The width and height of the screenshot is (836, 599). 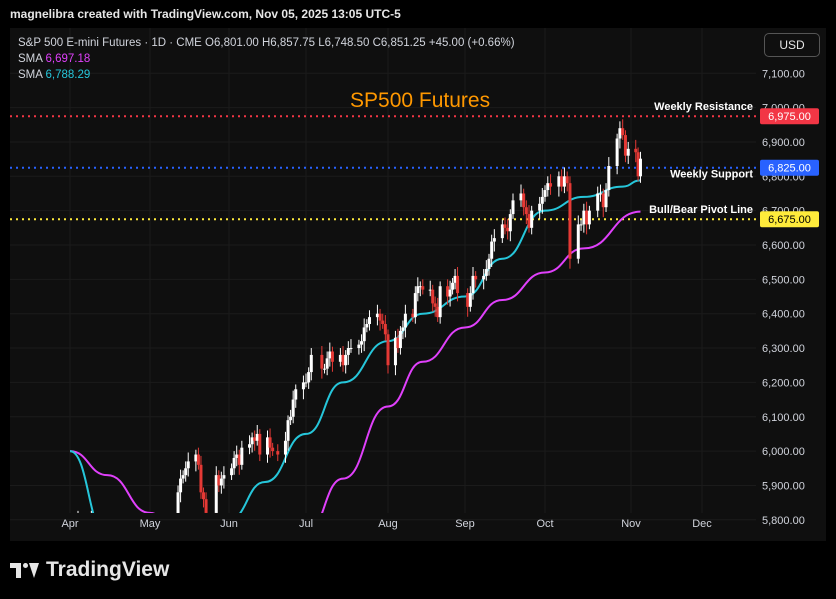 I want to click on y-tick-label: 5,900.00, so click(x=783, y=486).